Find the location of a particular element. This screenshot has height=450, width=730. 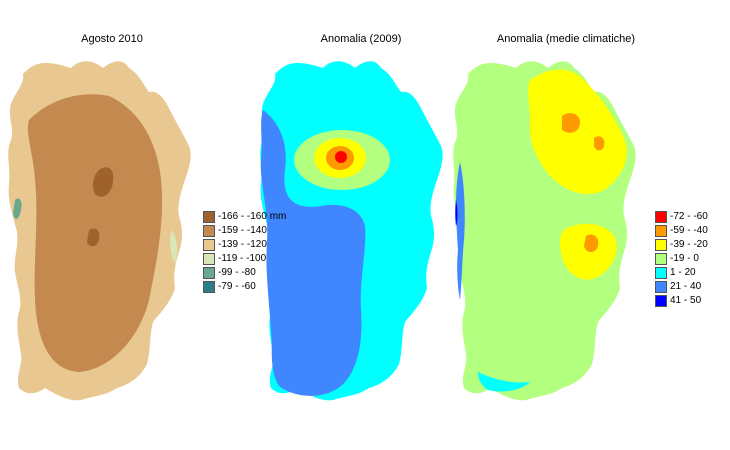

legend-label: 1 - 20 is located at coordinates (683, 272).